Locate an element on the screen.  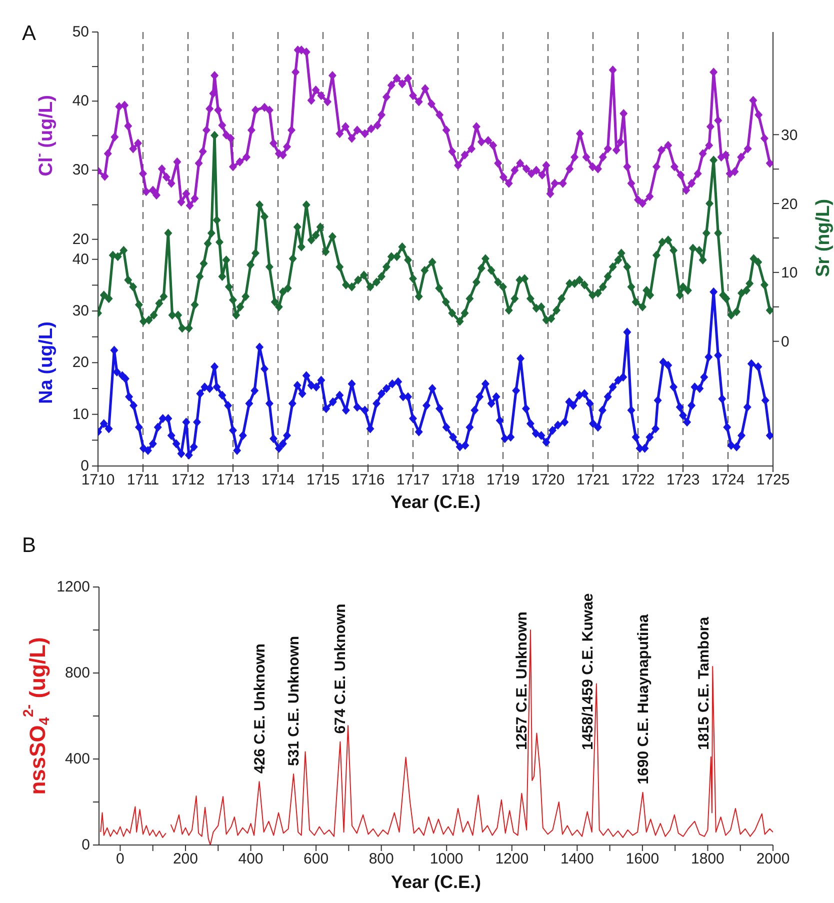
x-tick-label: 600 is located at coordinates (316, 859).